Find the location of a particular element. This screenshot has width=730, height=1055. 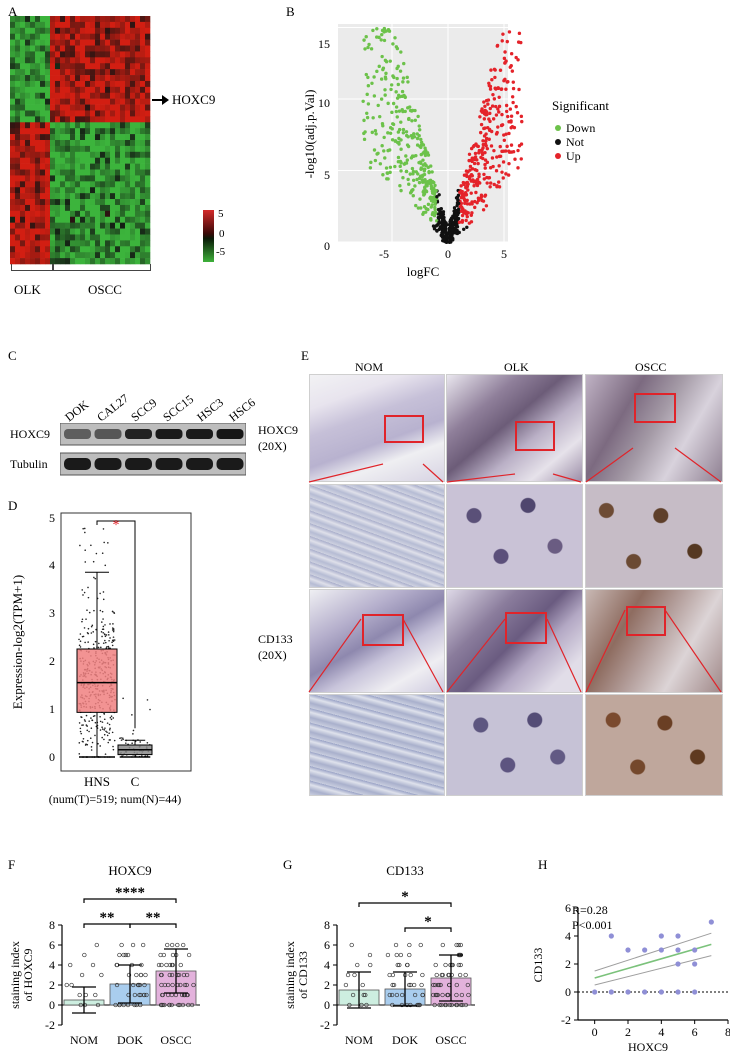

olk-bracket is located at coordinates (32, 267).